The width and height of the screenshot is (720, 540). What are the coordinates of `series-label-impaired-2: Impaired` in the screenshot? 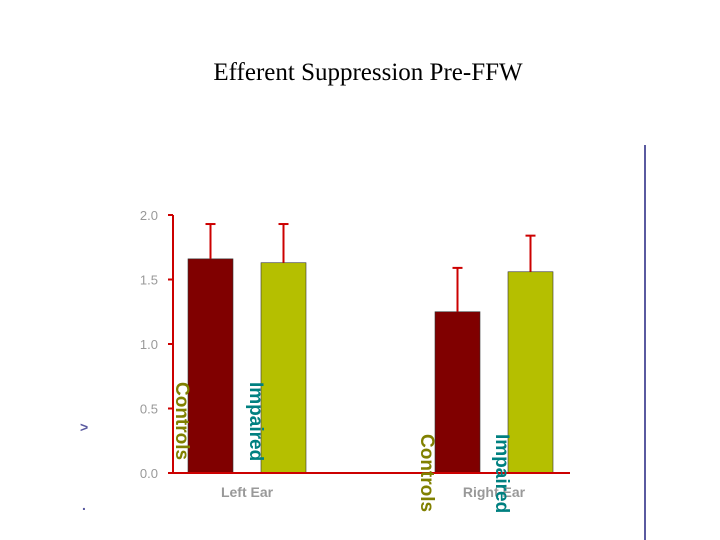 It's located at (501, 473).